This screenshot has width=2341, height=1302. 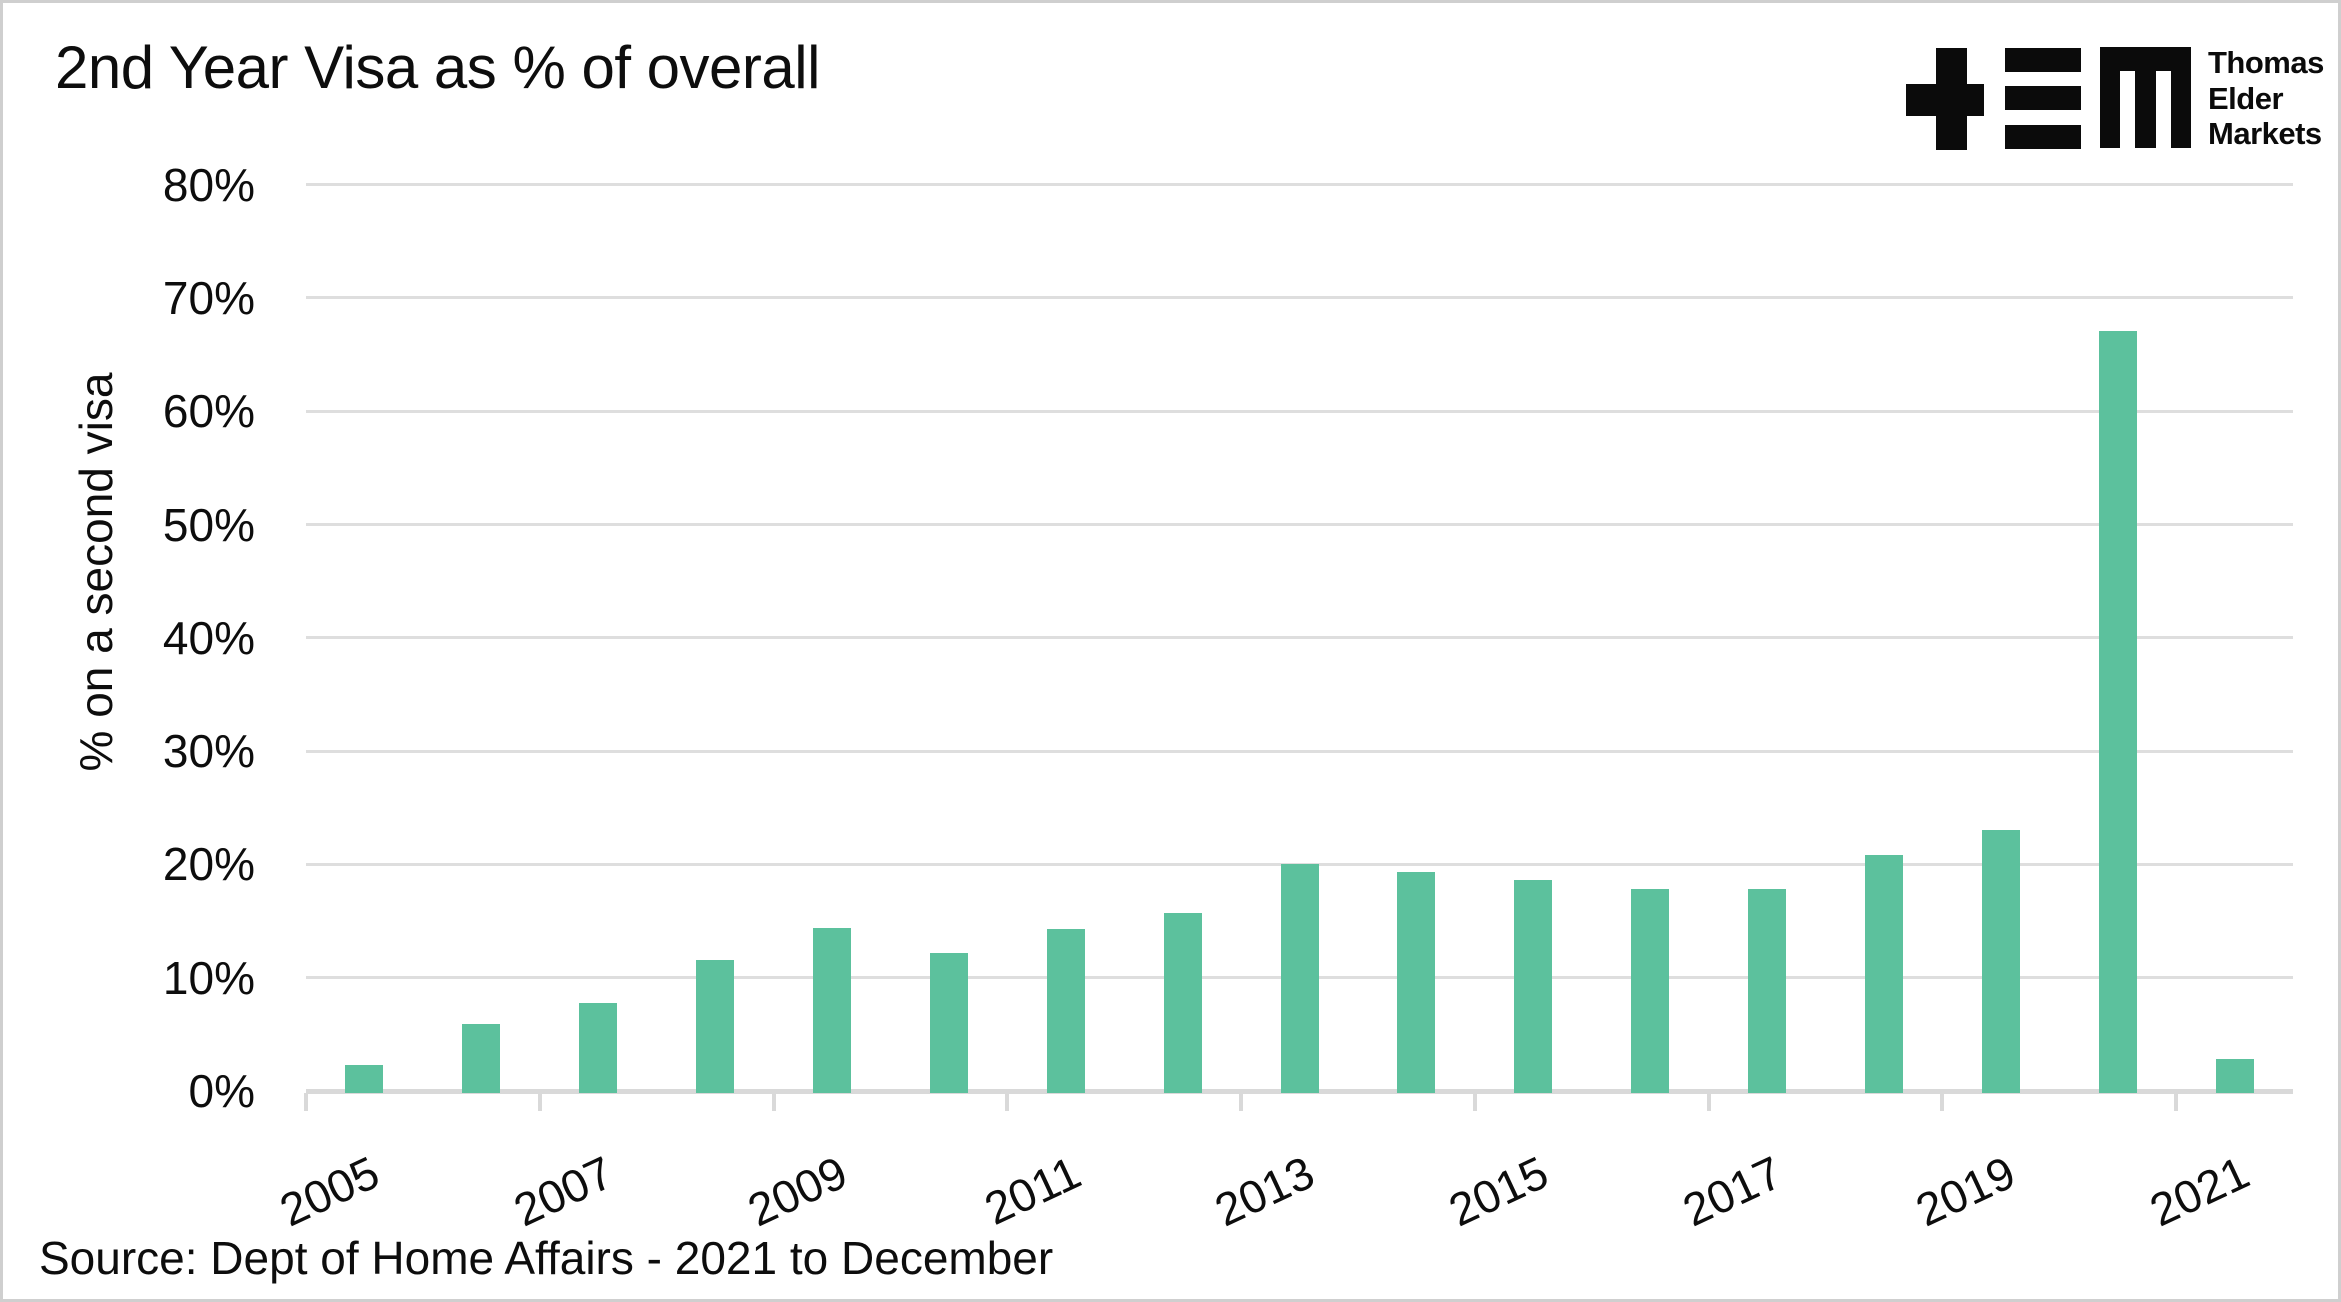 I want to click on logo-word-elder: Elder, so click(x=2246, y=98).